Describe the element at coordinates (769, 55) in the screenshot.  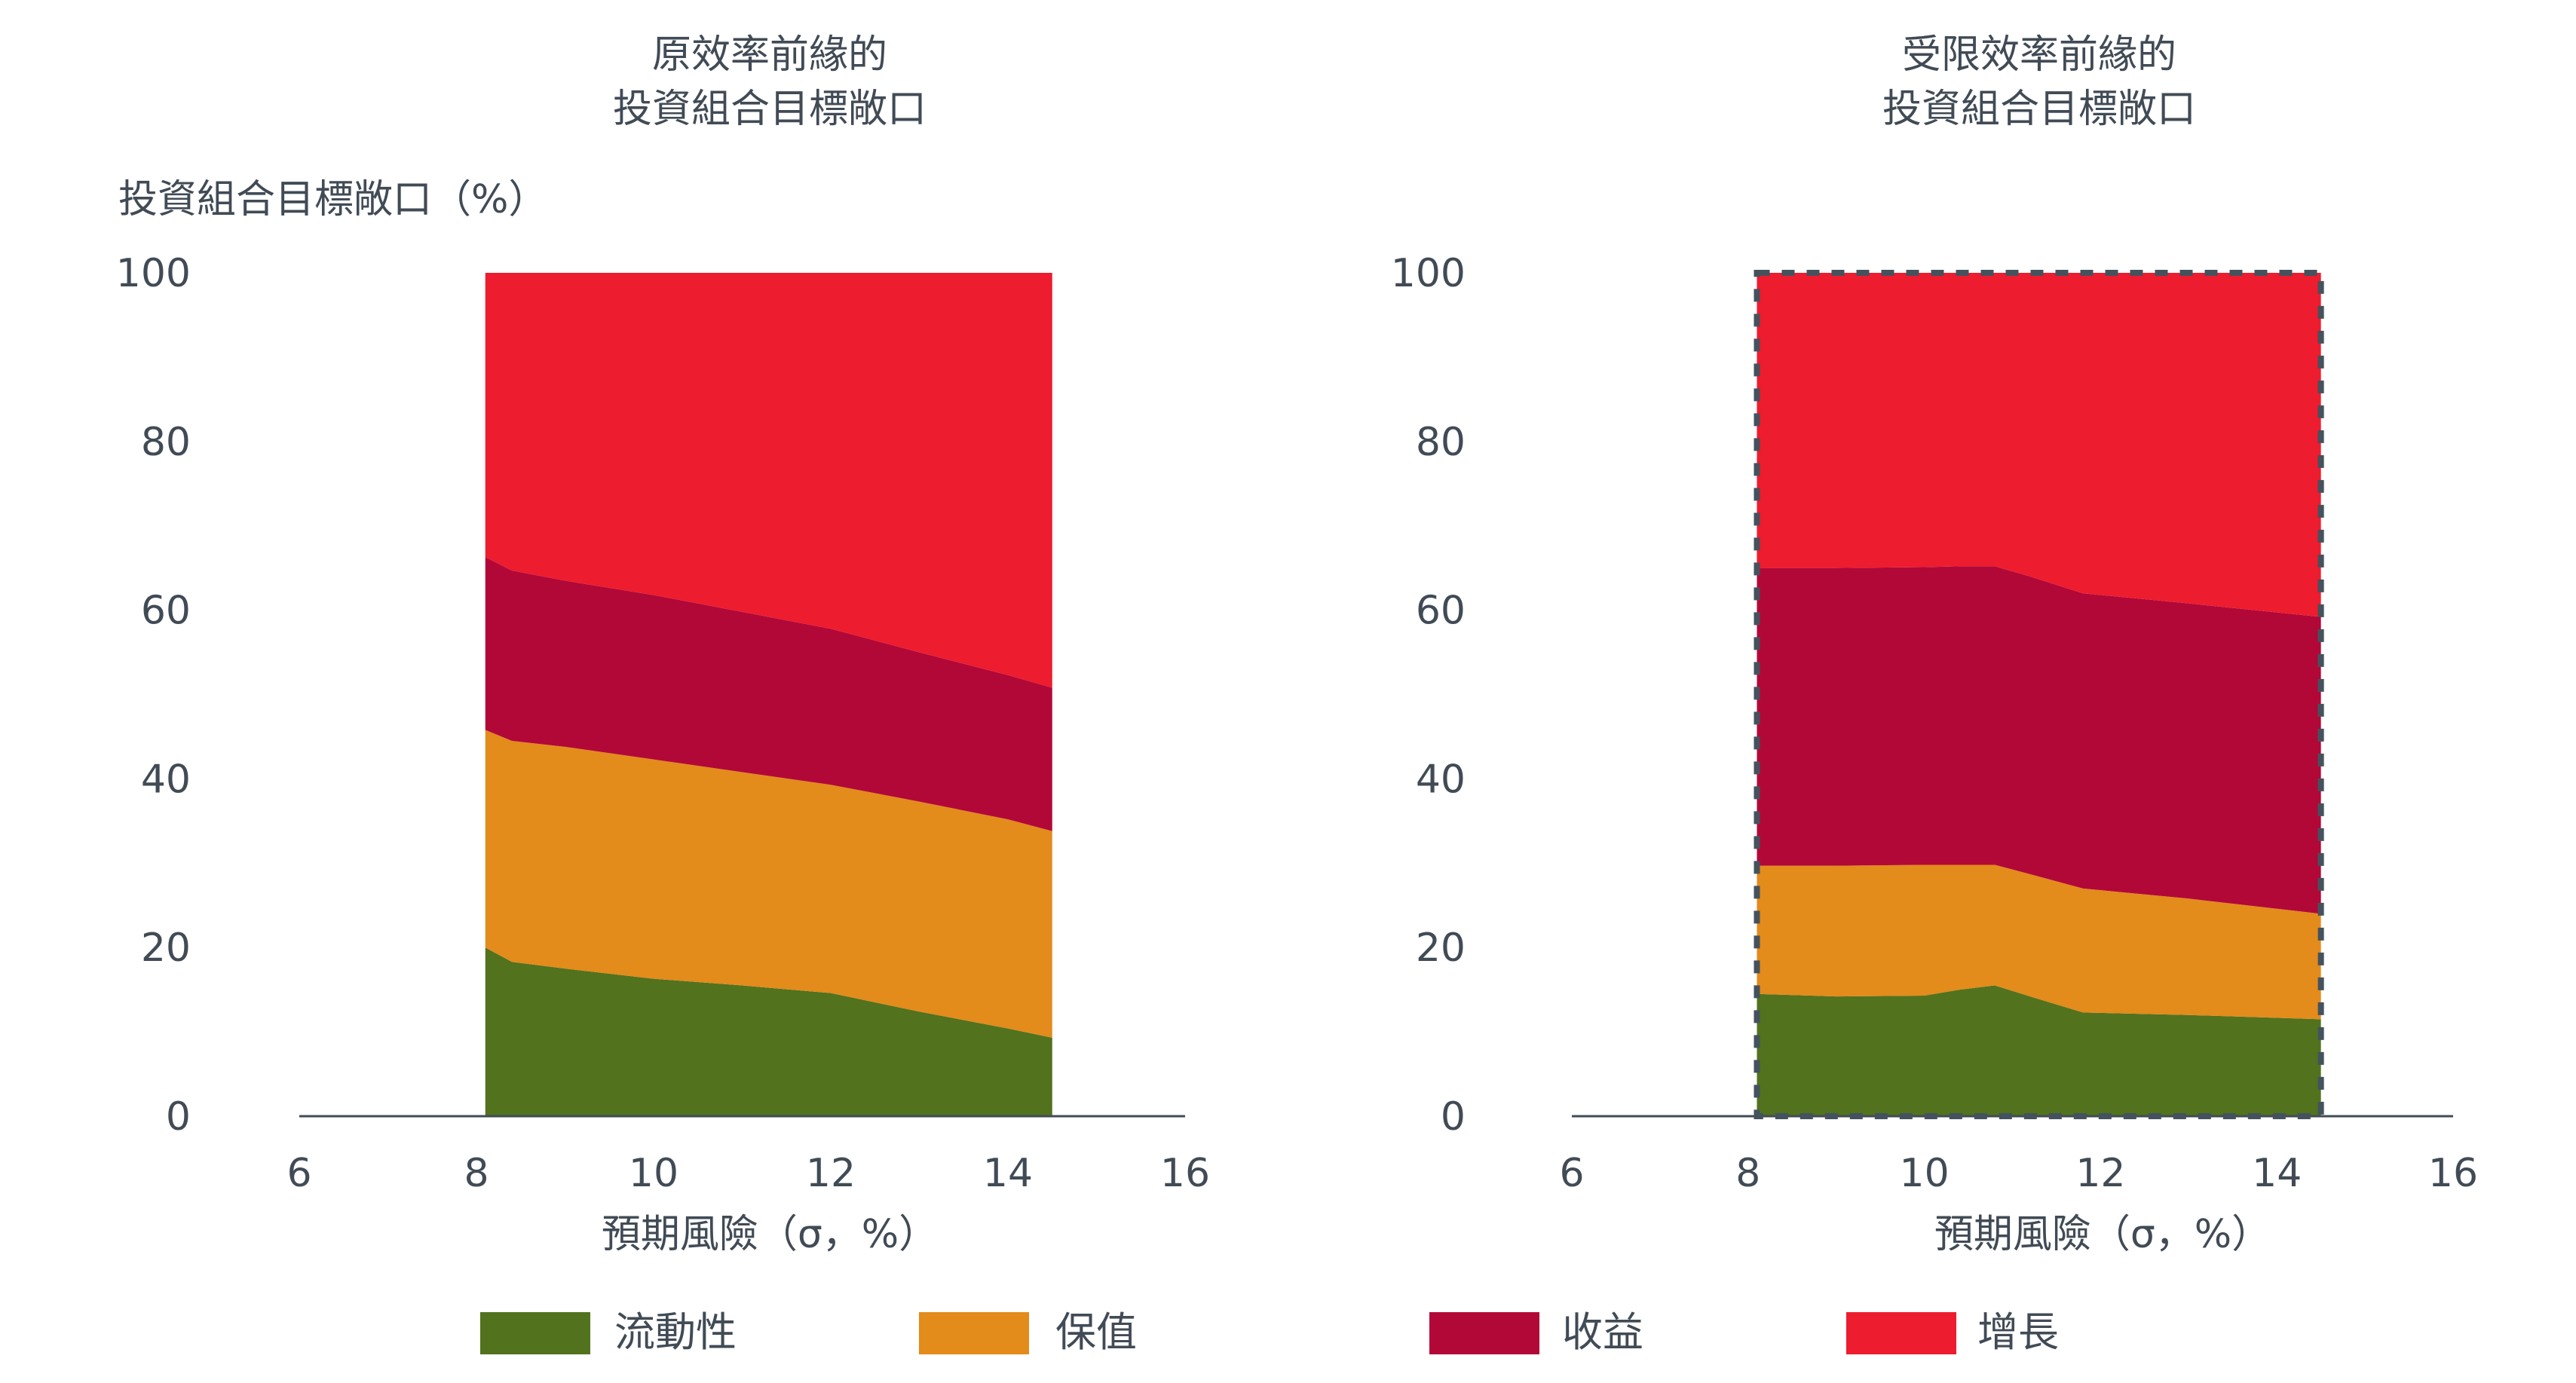
I see `chart-title-line: 原效率前緣的` at that location.